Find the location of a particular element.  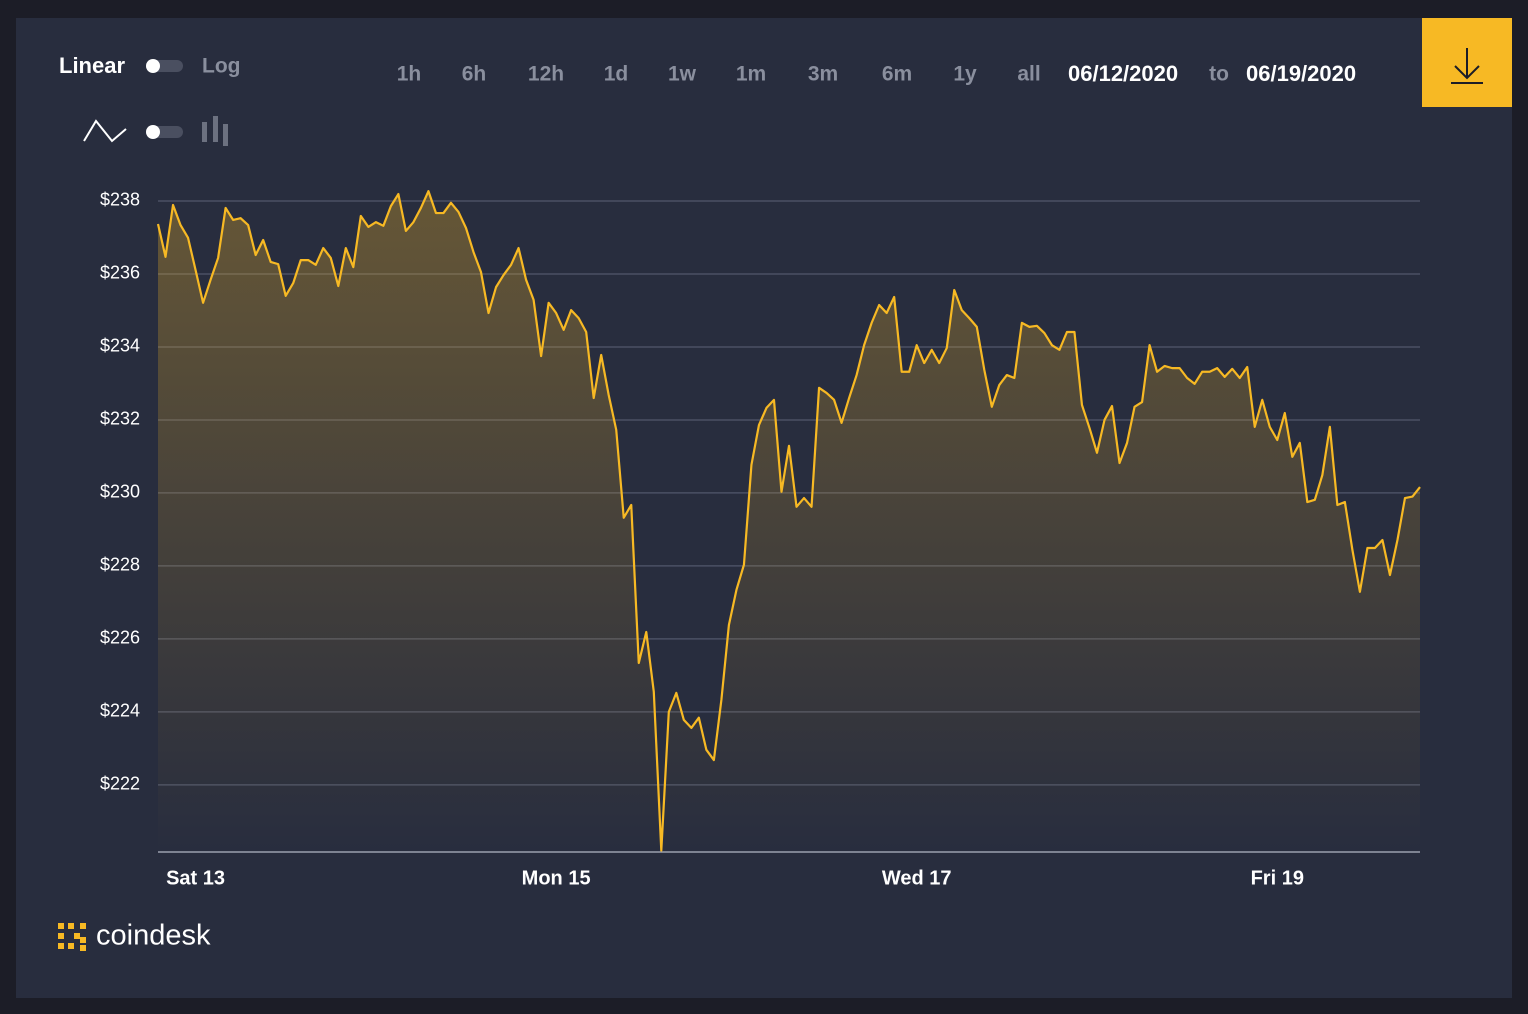

range-button: 1h is located at coordinates (409, 74).